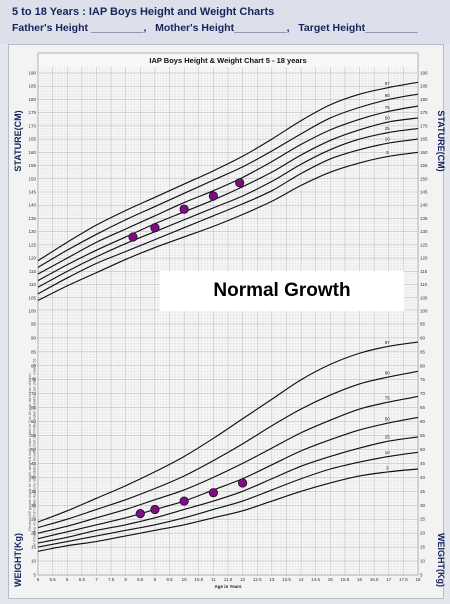 This screenshot has height=604, width=450. I want to click on x-tick-label: 15, so click(331, 579).